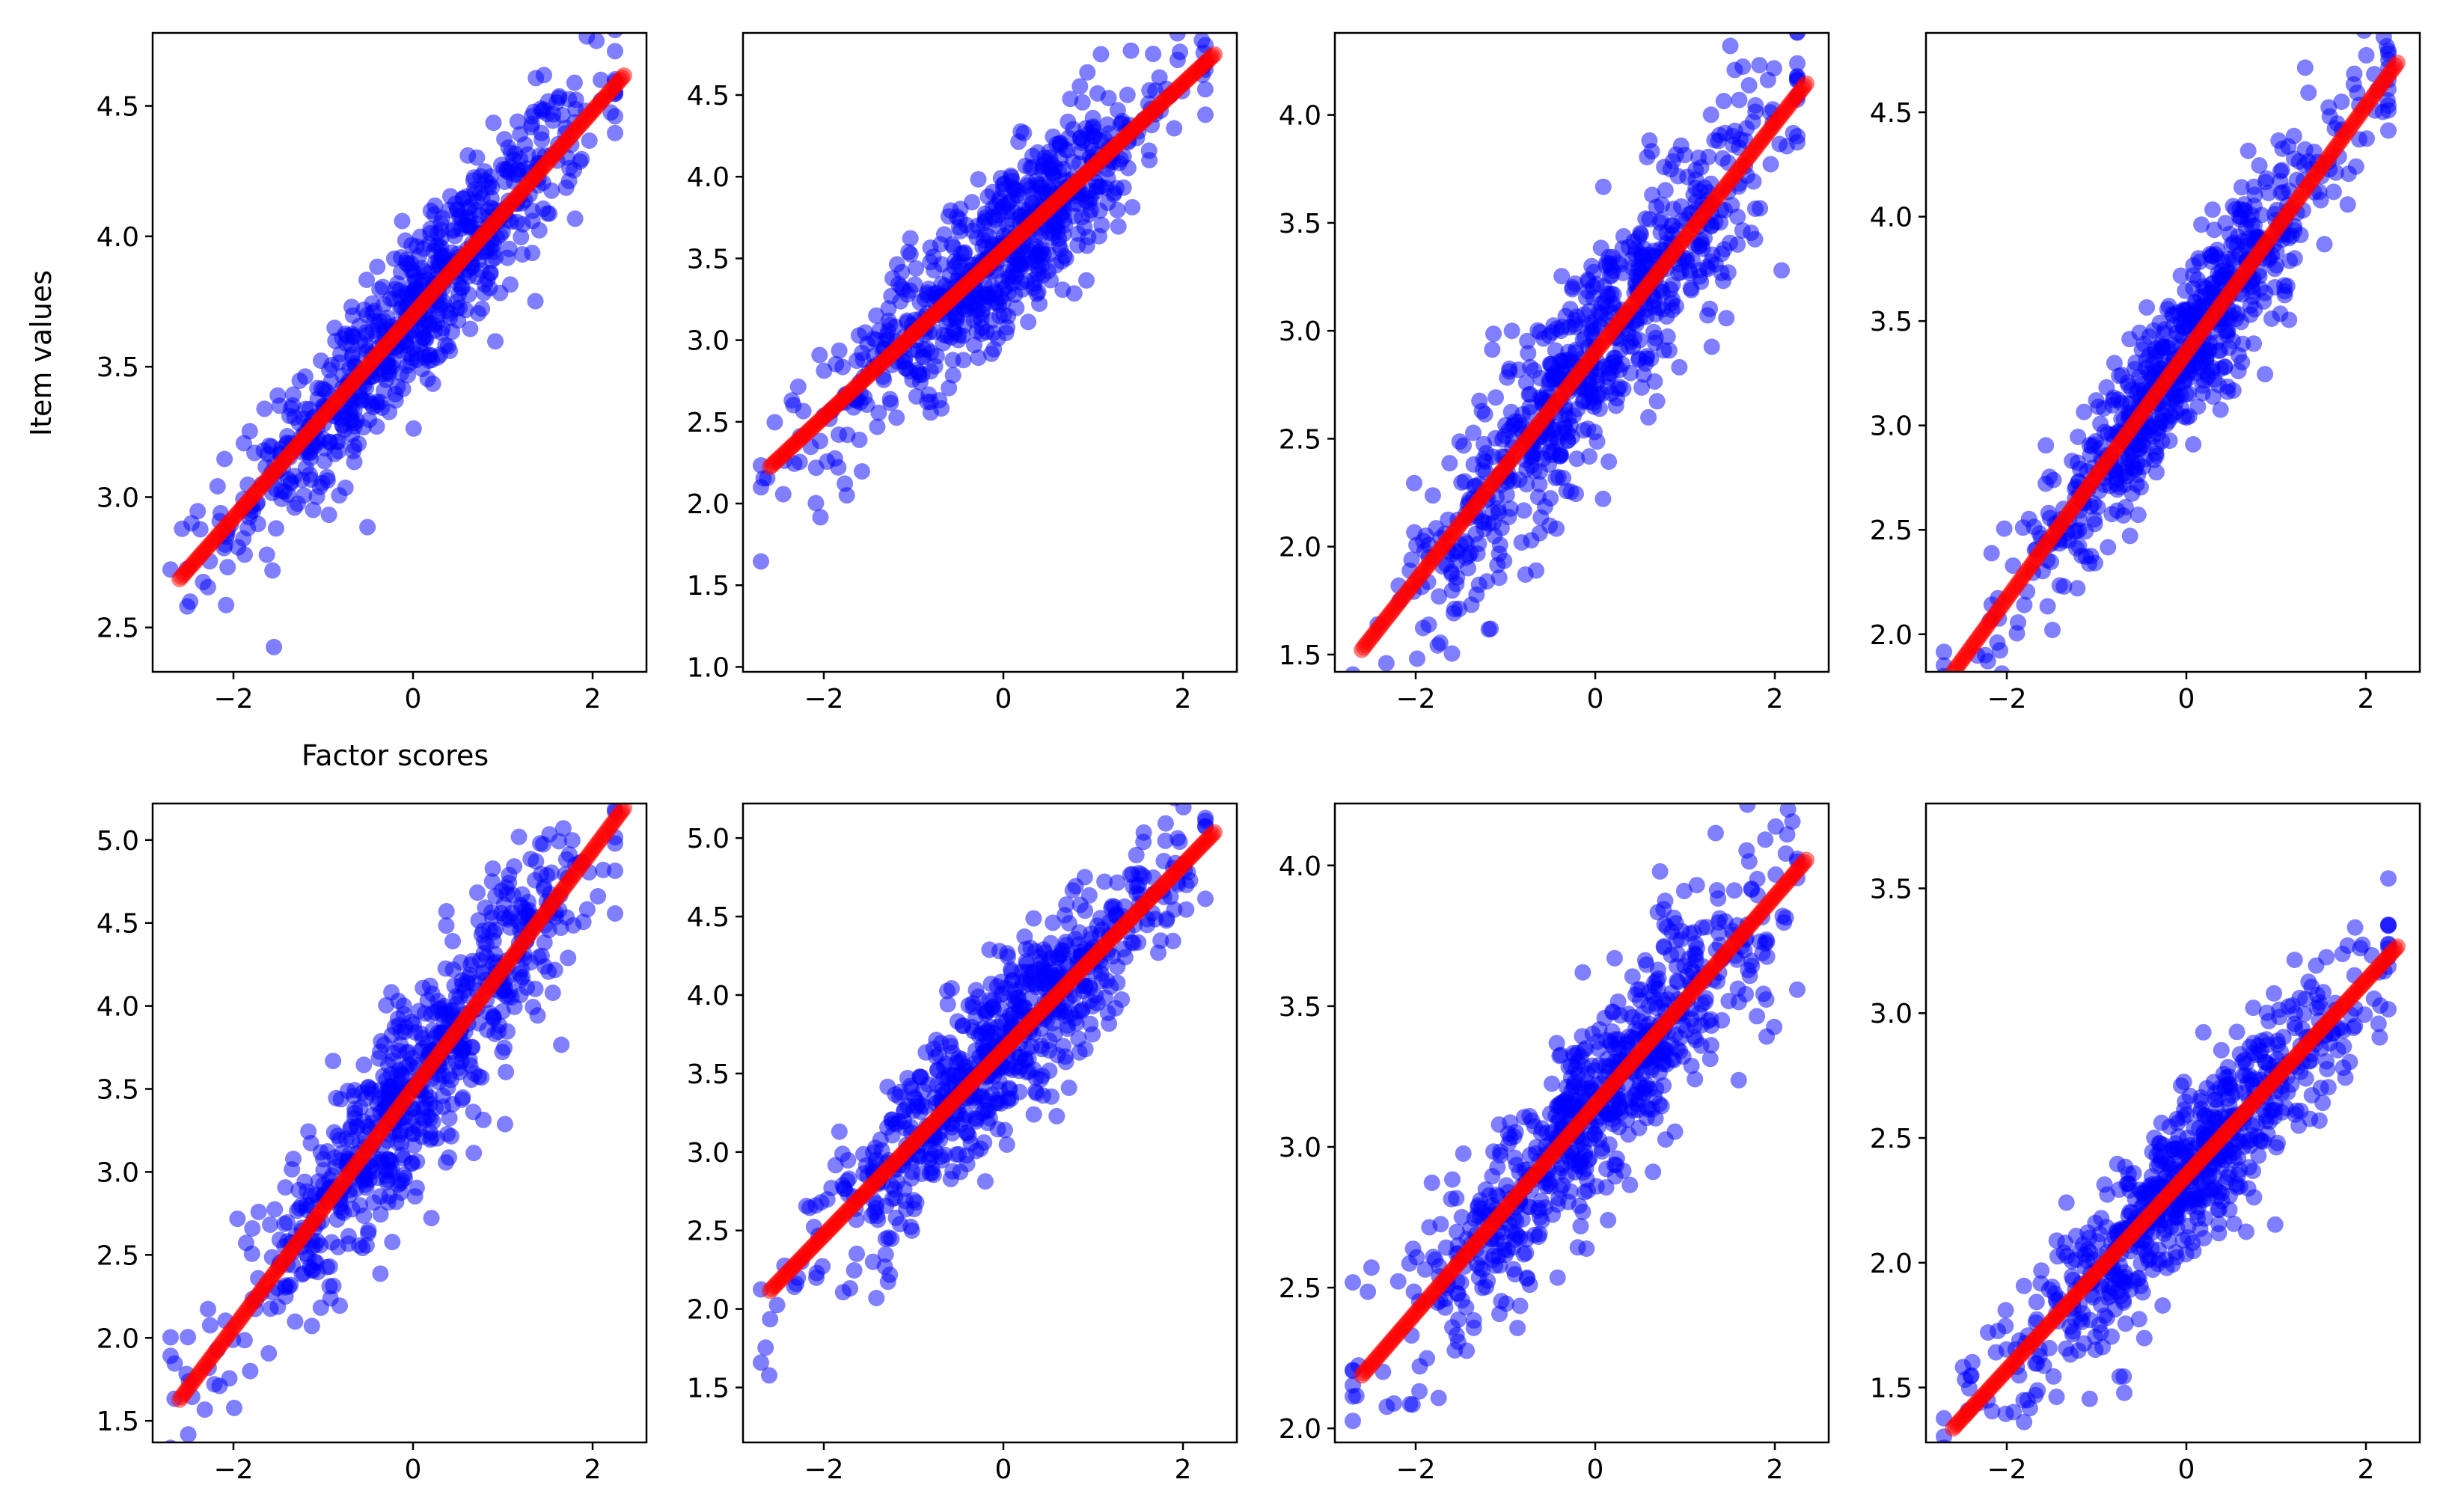 Image resolution: width=2449 pixels, height=1512 pixels. I want to click on fitted-points, so click(401, 327).